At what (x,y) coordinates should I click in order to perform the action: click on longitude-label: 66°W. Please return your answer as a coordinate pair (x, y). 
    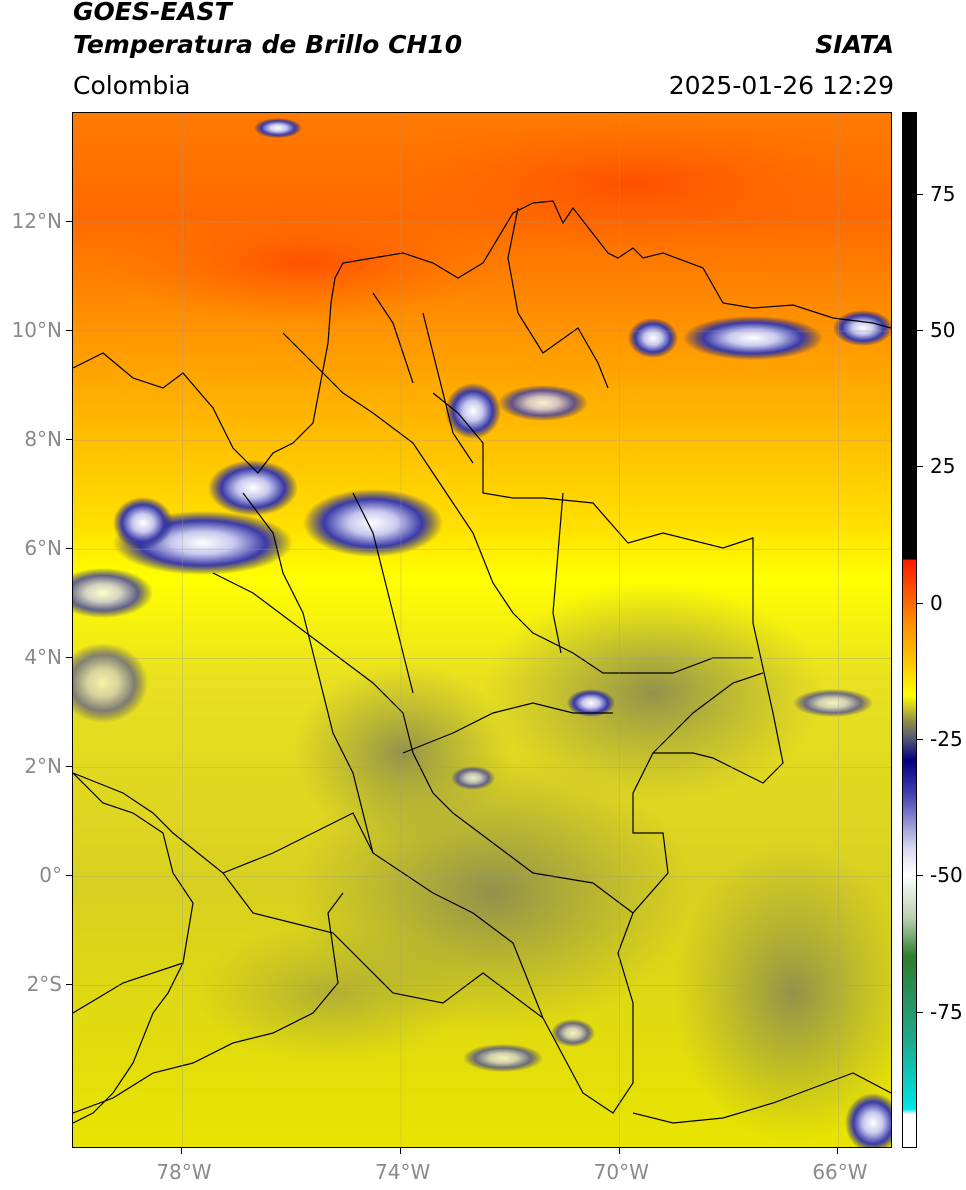
    Looking at the image, I should click on (840, 1172).